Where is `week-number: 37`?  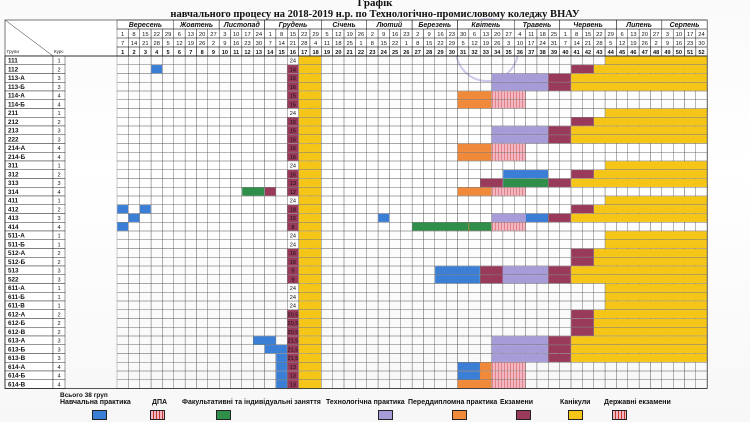
week-number: 37 is located at coordinates (531, 53).